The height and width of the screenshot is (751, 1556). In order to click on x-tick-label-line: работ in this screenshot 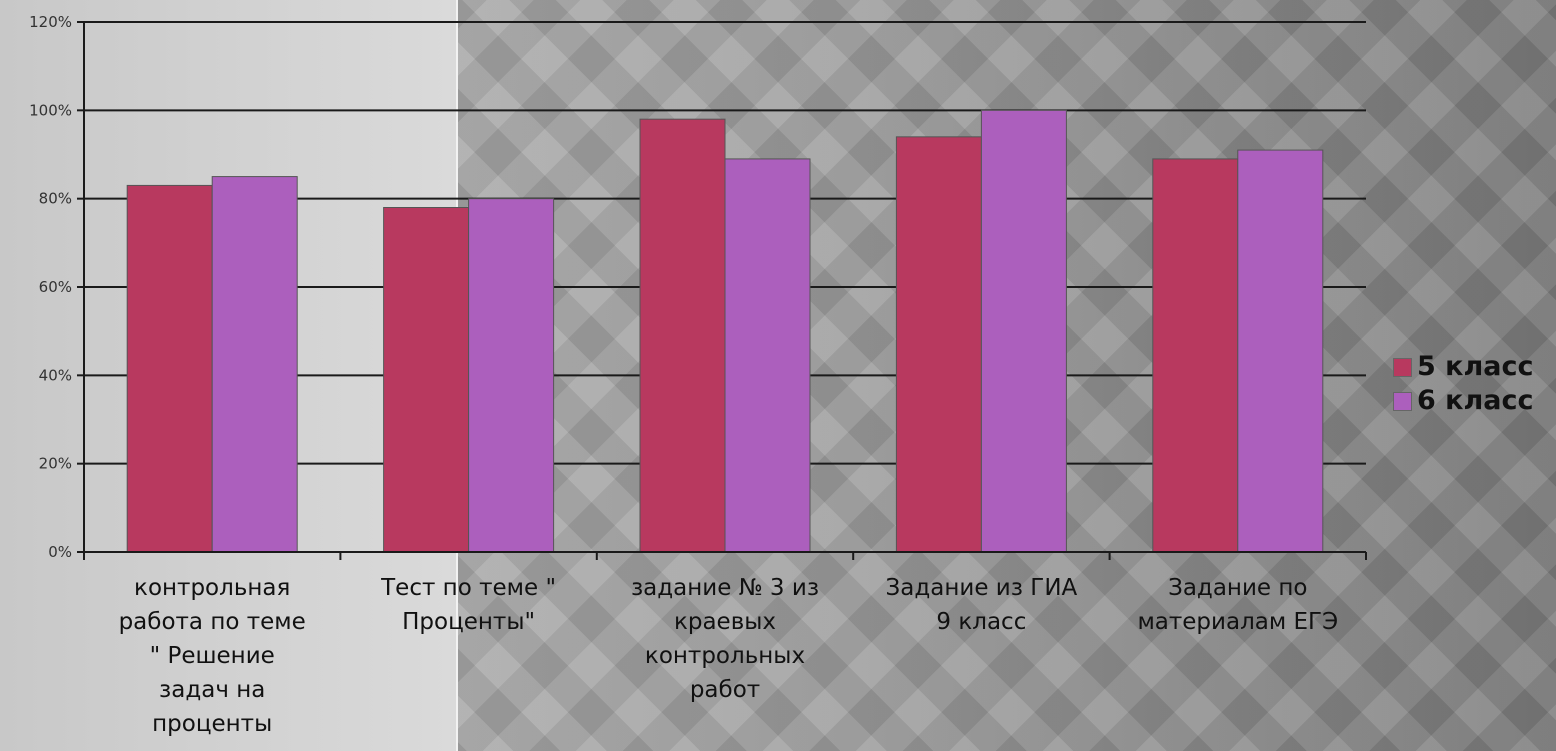, I will do `click(725, 690)`.